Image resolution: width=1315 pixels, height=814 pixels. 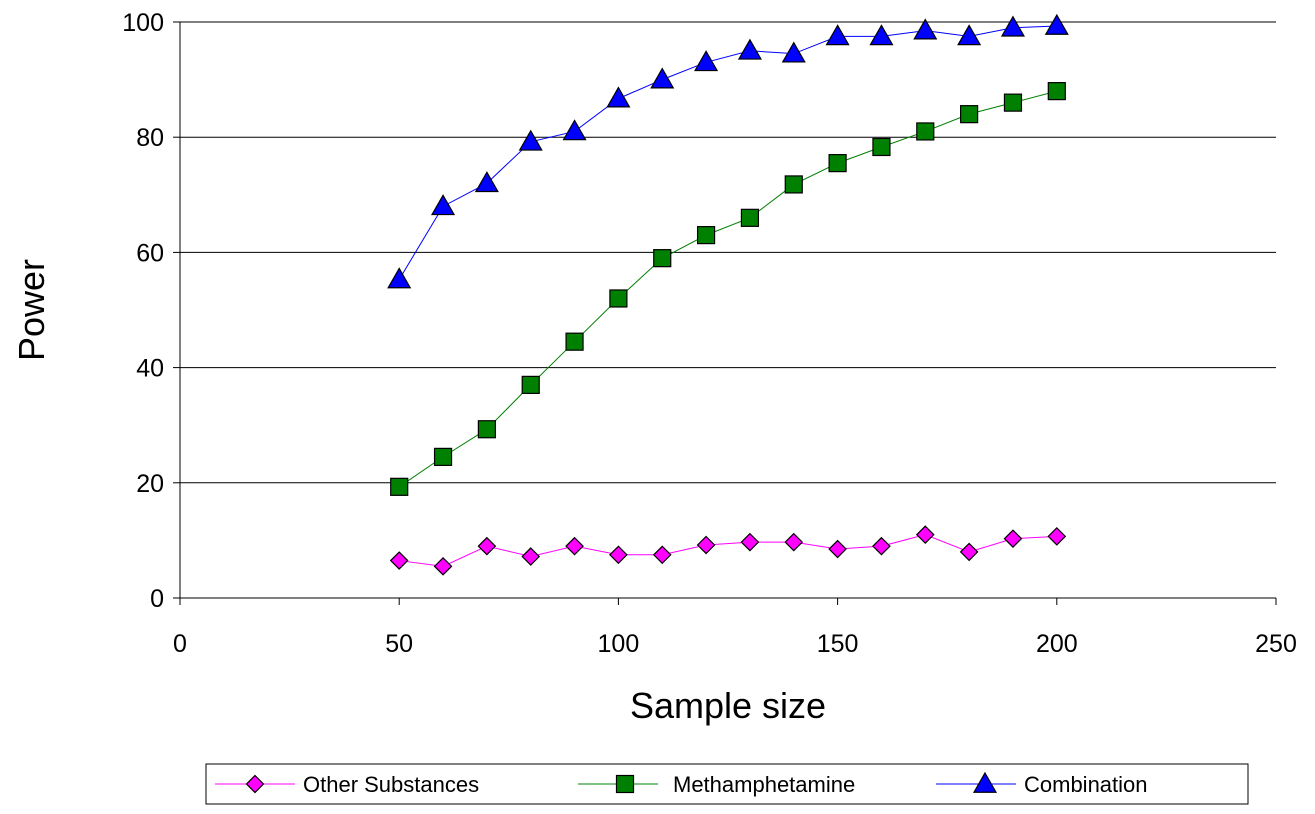 I want to click on legend-triangle-marker, so click(x=985, y=782).